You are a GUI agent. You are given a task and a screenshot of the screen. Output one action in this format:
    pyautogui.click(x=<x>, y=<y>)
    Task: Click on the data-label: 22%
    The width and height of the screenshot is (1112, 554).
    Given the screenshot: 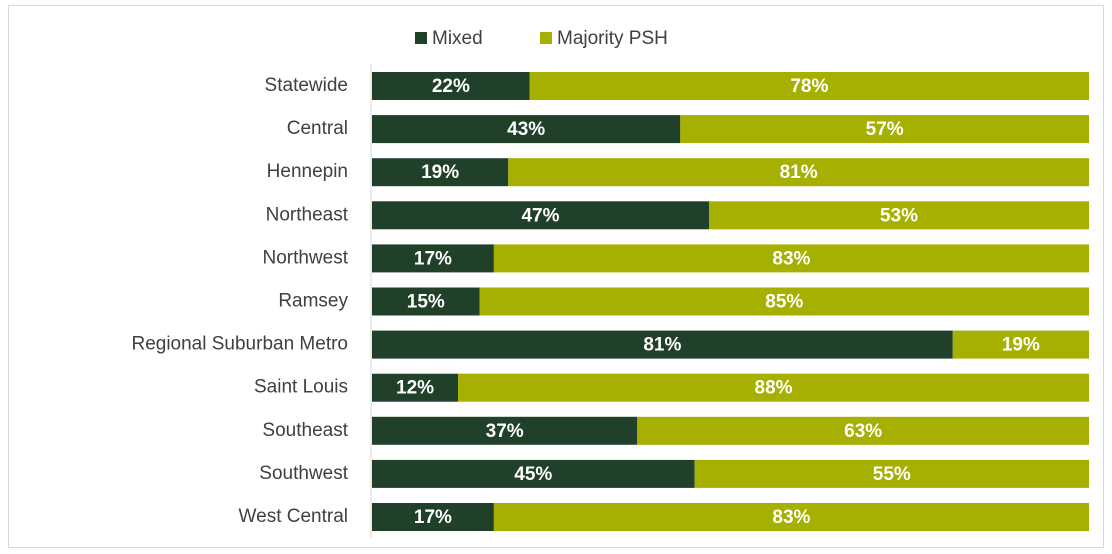 What is the action you would take?
    pyautogui.click(x=451, y=86)
    